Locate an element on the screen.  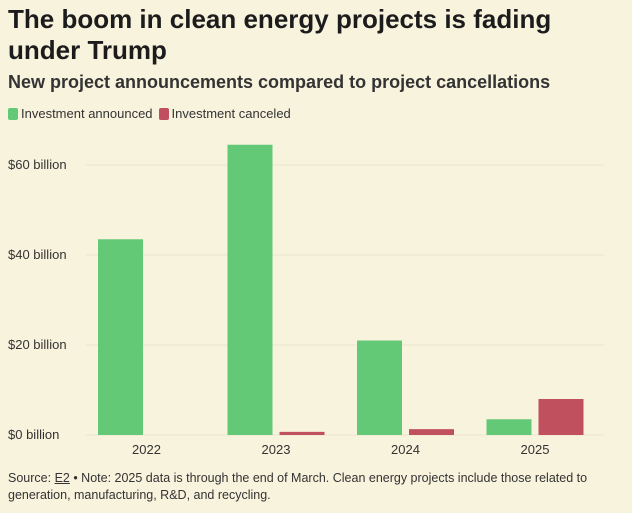
legend-swatch-canceled is located at coordinates (163, 113).